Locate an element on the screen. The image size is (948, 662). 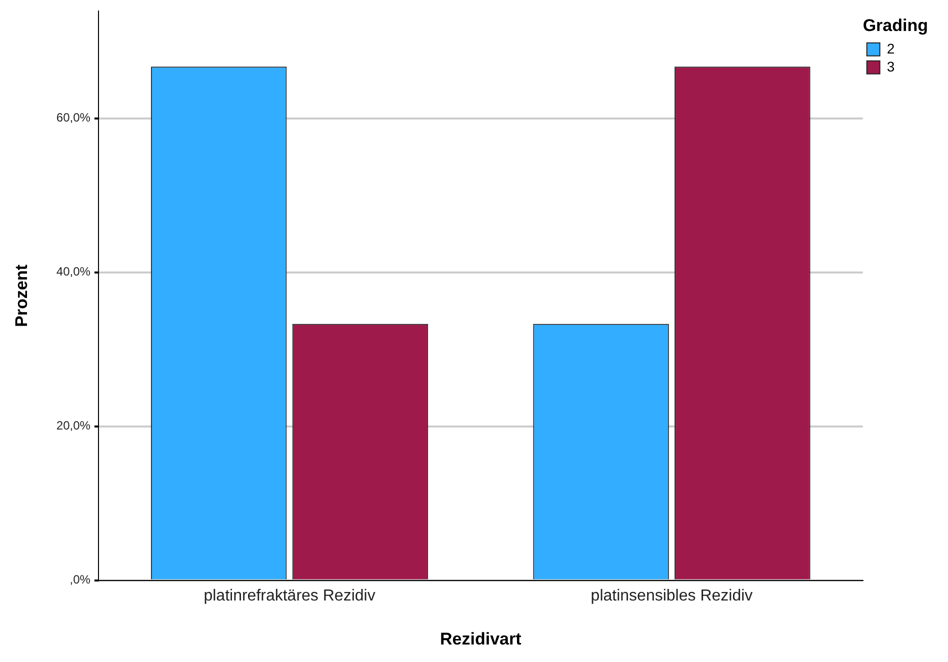
y-tick-label: 40,0% is located at coordinates (73, 271).